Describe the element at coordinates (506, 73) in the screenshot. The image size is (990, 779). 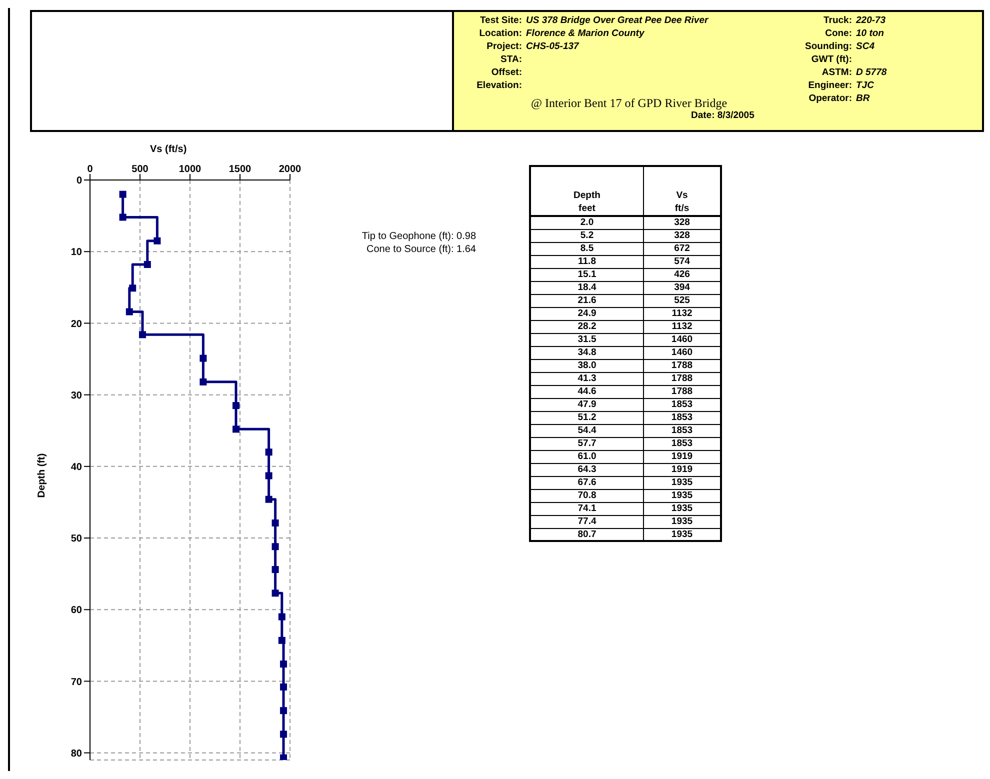
I see `text: Offset:` at that location.